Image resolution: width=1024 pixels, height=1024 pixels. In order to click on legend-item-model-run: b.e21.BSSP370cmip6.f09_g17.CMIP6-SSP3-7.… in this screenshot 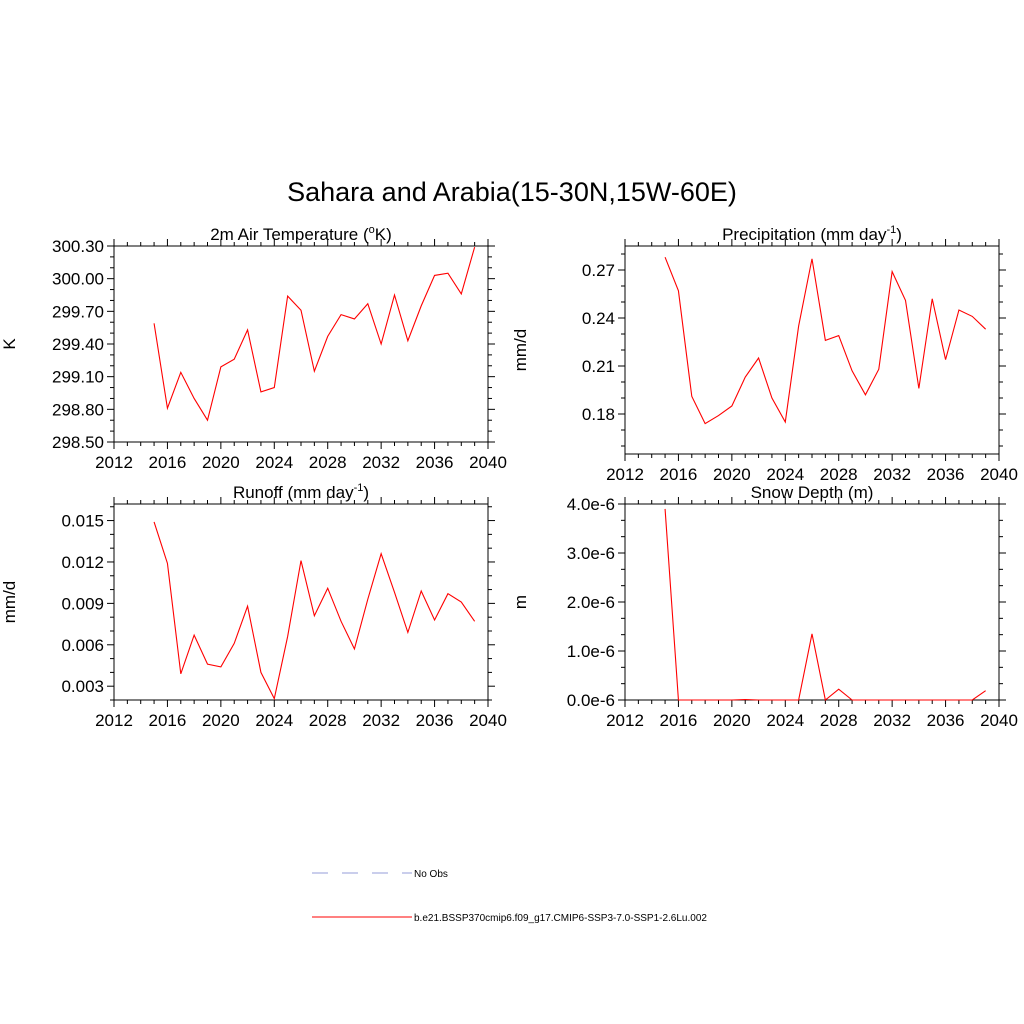, I will do `click(509, 918)`.